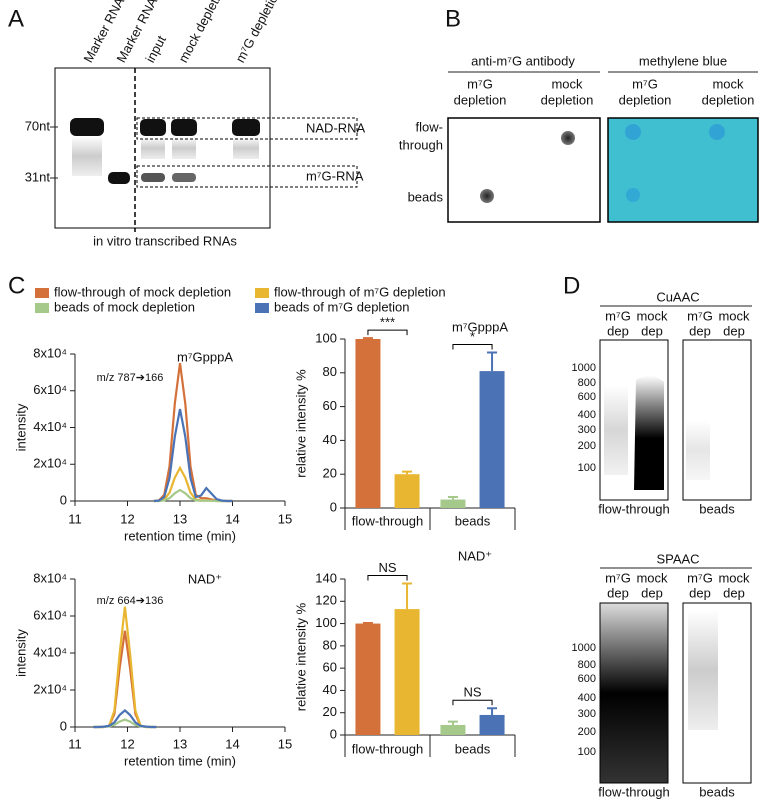  I want to click on lane-label: mock depletion, so click(202, 32).